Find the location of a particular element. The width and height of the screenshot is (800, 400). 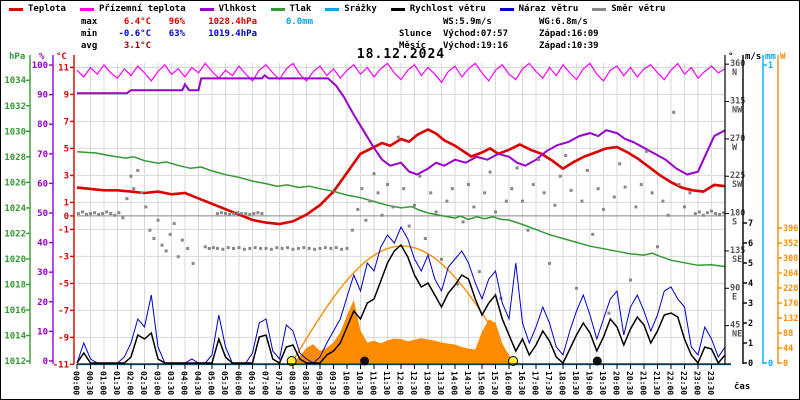

direction-tick-label: 315 is located at coordinates (737, 102).